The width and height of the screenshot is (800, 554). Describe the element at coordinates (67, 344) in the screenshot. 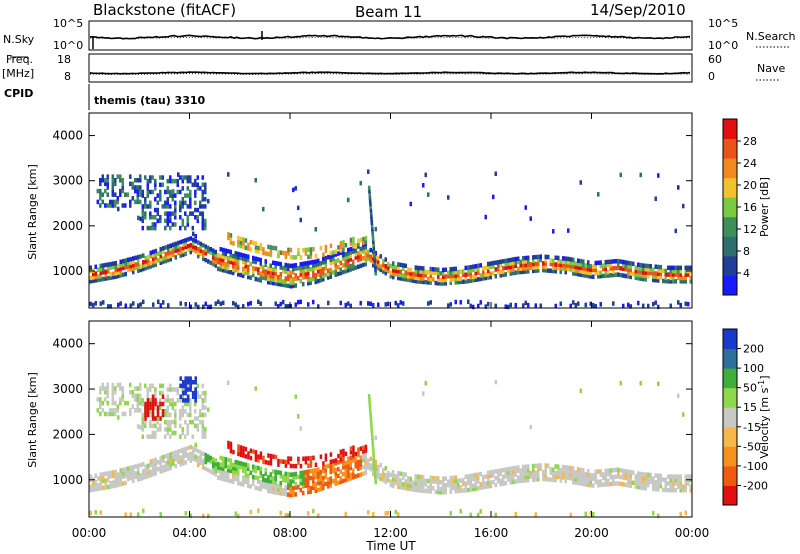

I see `y-tick-label: 4000` at that location.